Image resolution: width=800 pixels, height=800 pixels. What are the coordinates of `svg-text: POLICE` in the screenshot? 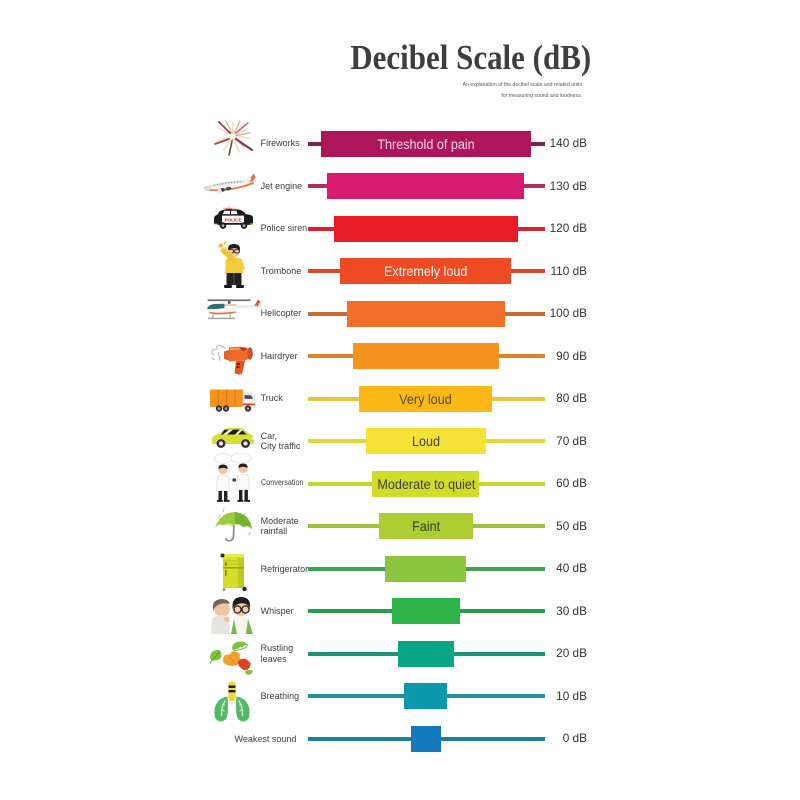 It's located at (232, 220).